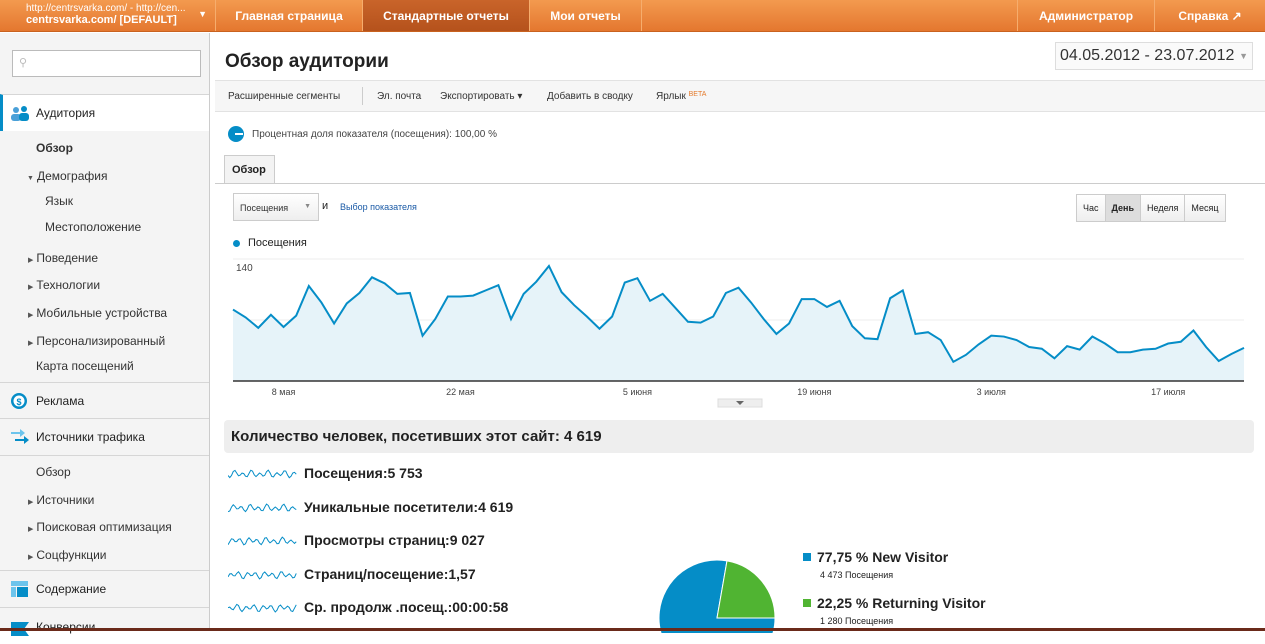 This screenshot has width=1265, height=644. What do you see at coordinates (249, 169) in the screenshot?
I see `tab-overview: Обзор` at bounding box center [249, 169].